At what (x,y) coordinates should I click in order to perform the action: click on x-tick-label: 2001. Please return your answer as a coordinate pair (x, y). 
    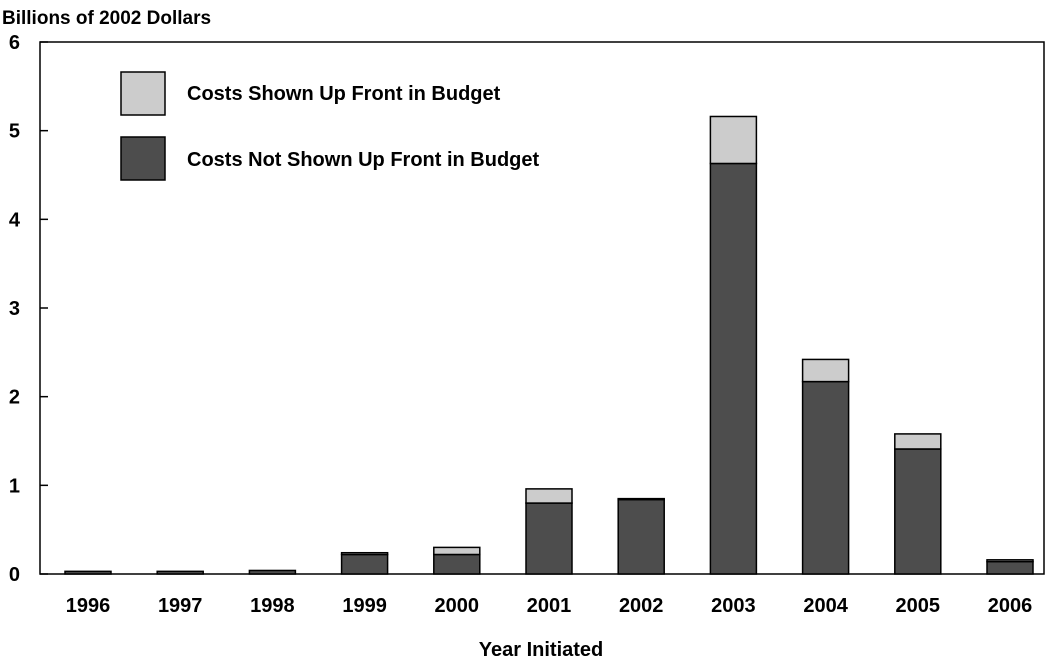
    Looking at the image, I should click on (549, 606).